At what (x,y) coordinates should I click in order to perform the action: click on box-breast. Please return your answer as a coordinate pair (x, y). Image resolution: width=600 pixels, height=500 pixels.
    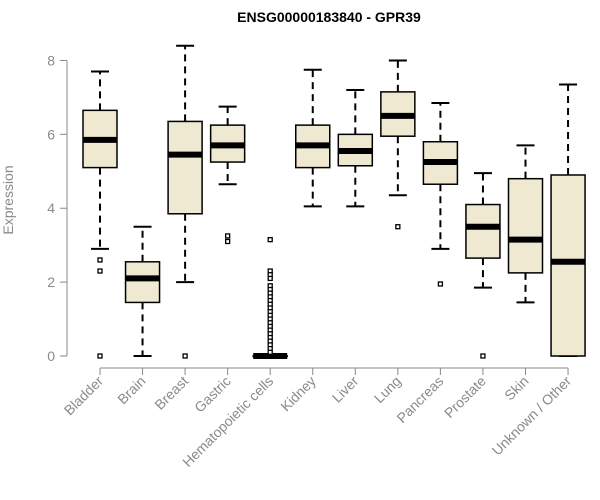
    Looking at the image, I should click on (185, 201).